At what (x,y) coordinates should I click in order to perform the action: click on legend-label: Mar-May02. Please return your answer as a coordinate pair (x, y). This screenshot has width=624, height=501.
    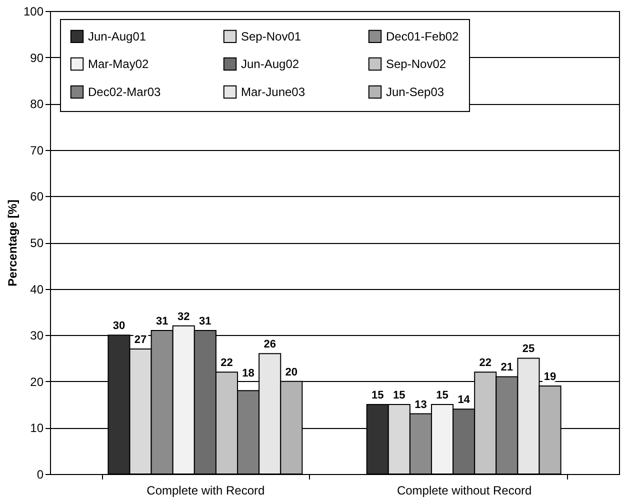
    Looking at the image, I should click on (119, 64).